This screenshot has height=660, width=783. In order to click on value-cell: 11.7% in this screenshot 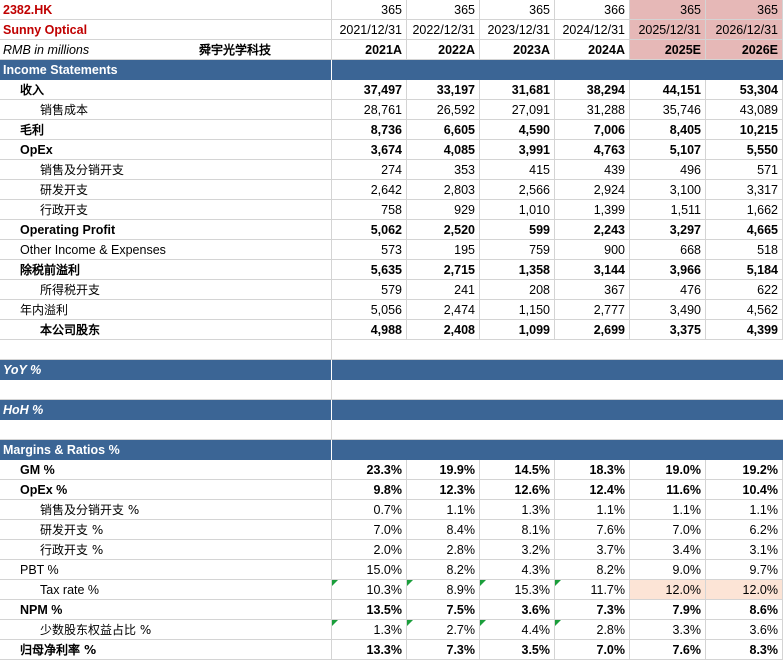, I will do `click(592, 590)`.